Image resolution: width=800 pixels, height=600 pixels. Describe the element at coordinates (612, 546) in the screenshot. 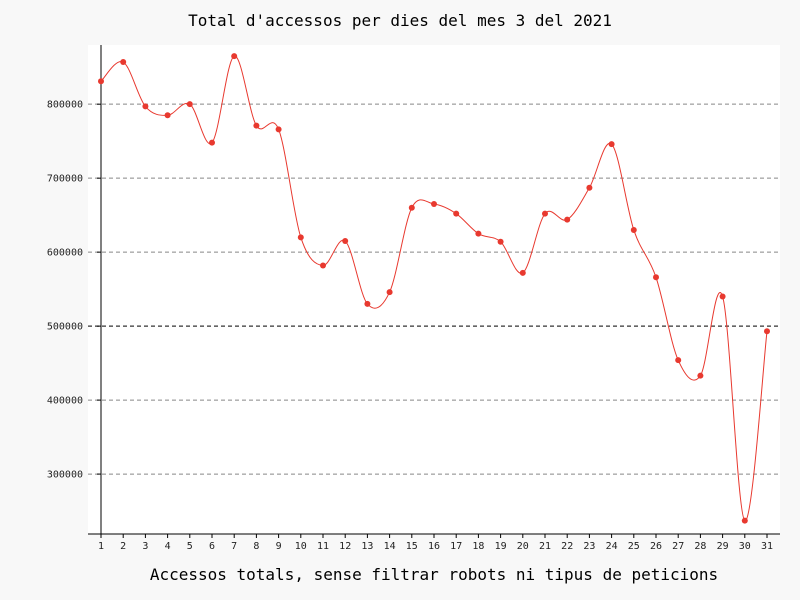

I see `x-tick-label: 24` at that location.